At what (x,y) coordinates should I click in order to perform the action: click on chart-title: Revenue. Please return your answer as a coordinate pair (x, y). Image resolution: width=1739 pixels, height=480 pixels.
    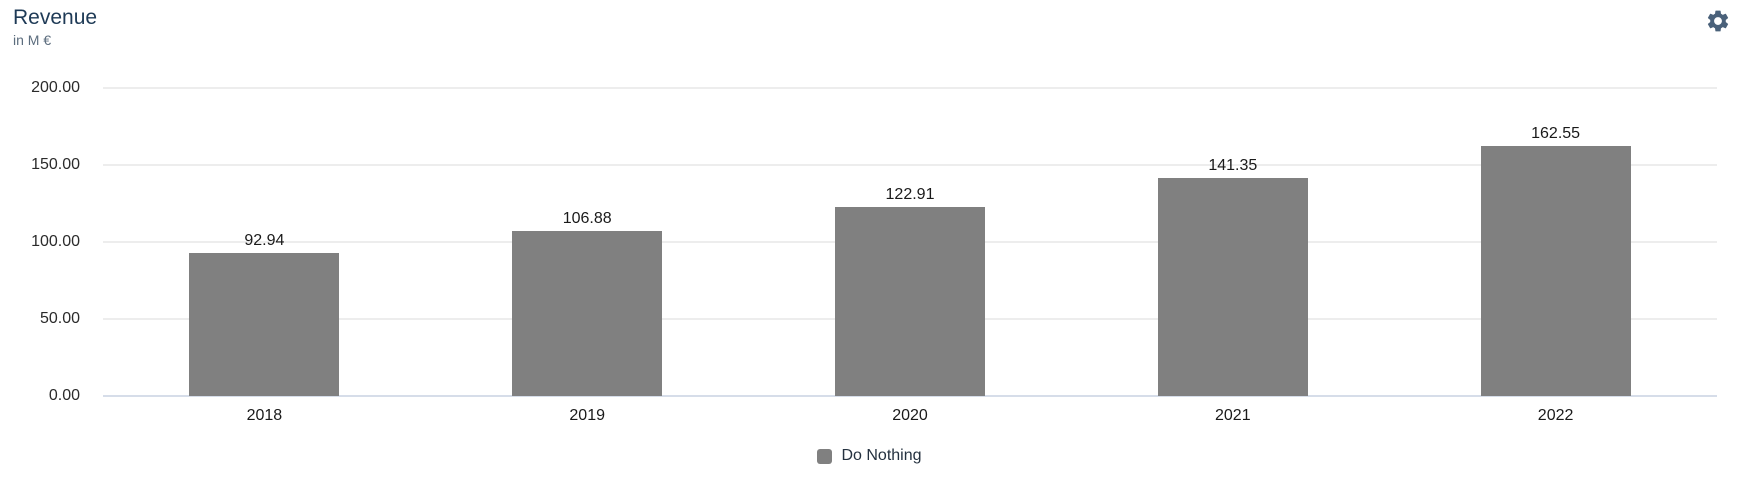
    Looking at the image, I should click on (55, 17).